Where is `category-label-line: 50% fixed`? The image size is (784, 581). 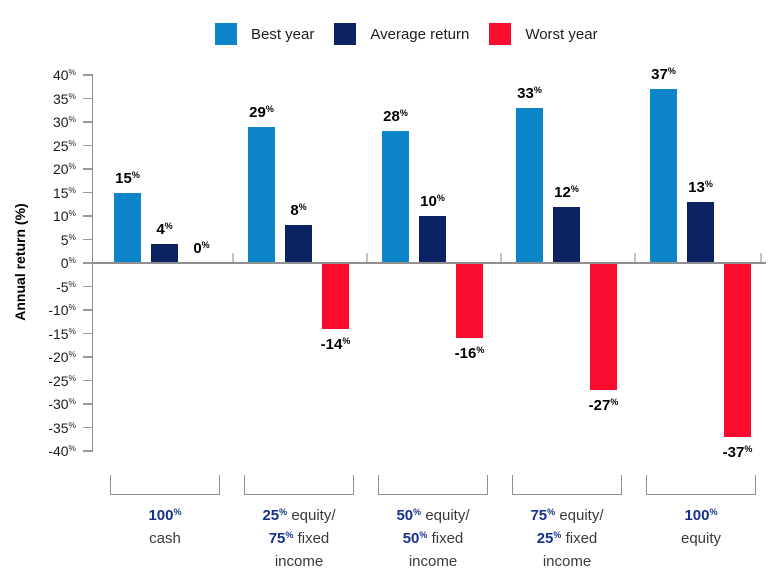
category-label-line: 50% fixed is located at coordinates (433, 539).